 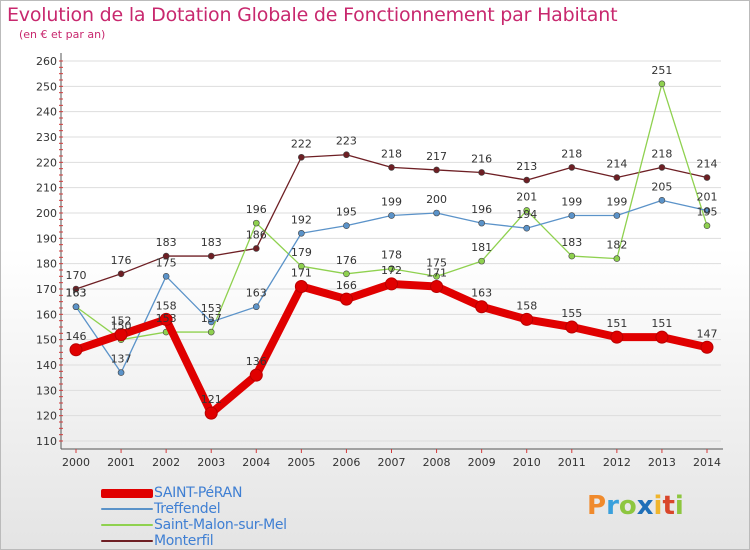 What do you see at coordinates (127, 493) in the screenshot?
I see `legend-swatch-saint-peran` at bounding box center [127, 493].